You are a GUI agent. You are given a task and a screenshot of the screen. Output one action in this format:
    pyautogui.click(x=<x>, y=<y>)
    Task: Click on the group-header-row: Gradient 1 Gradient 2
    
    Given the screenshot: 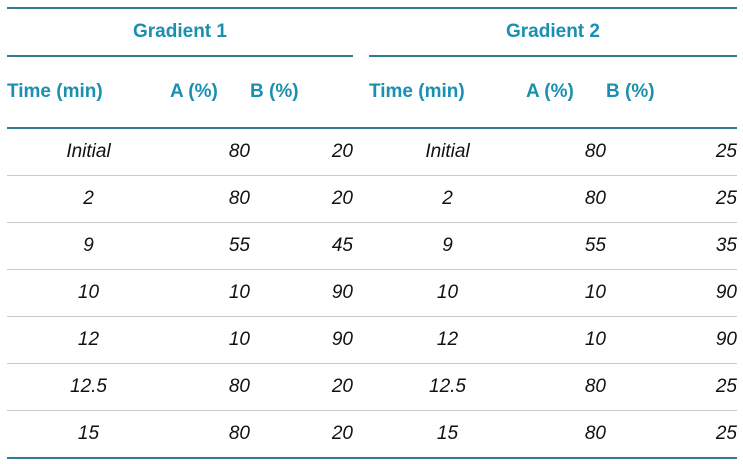 What is the action you would take?
    pyautogui.click(x=372, y=32)
    